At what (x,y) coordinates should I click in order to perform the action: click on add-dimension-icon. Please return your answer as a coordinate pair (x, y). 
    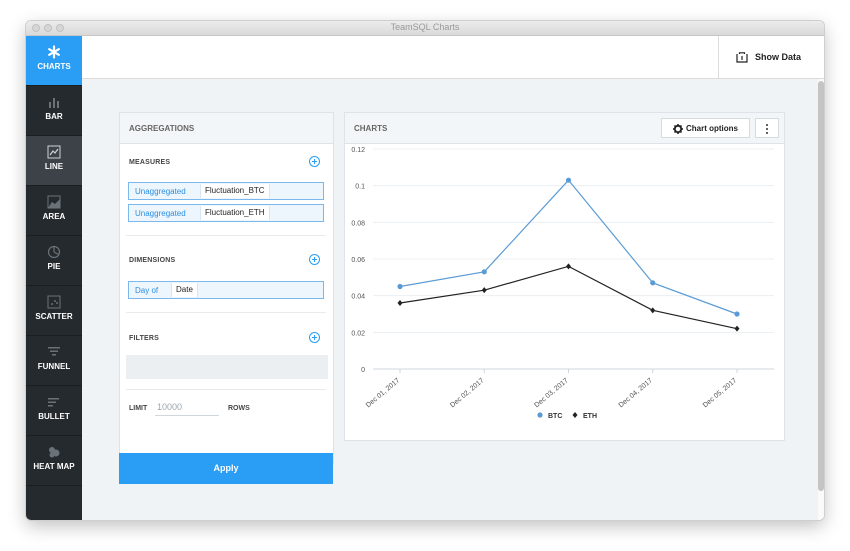
    Looking at the image, I should click on (314, 259).